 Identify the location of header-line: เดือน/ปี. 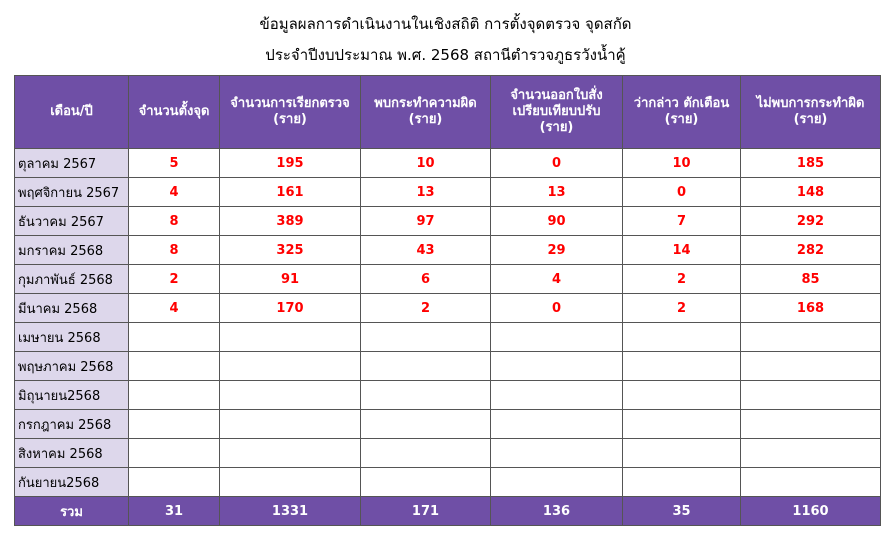
(71, 111).